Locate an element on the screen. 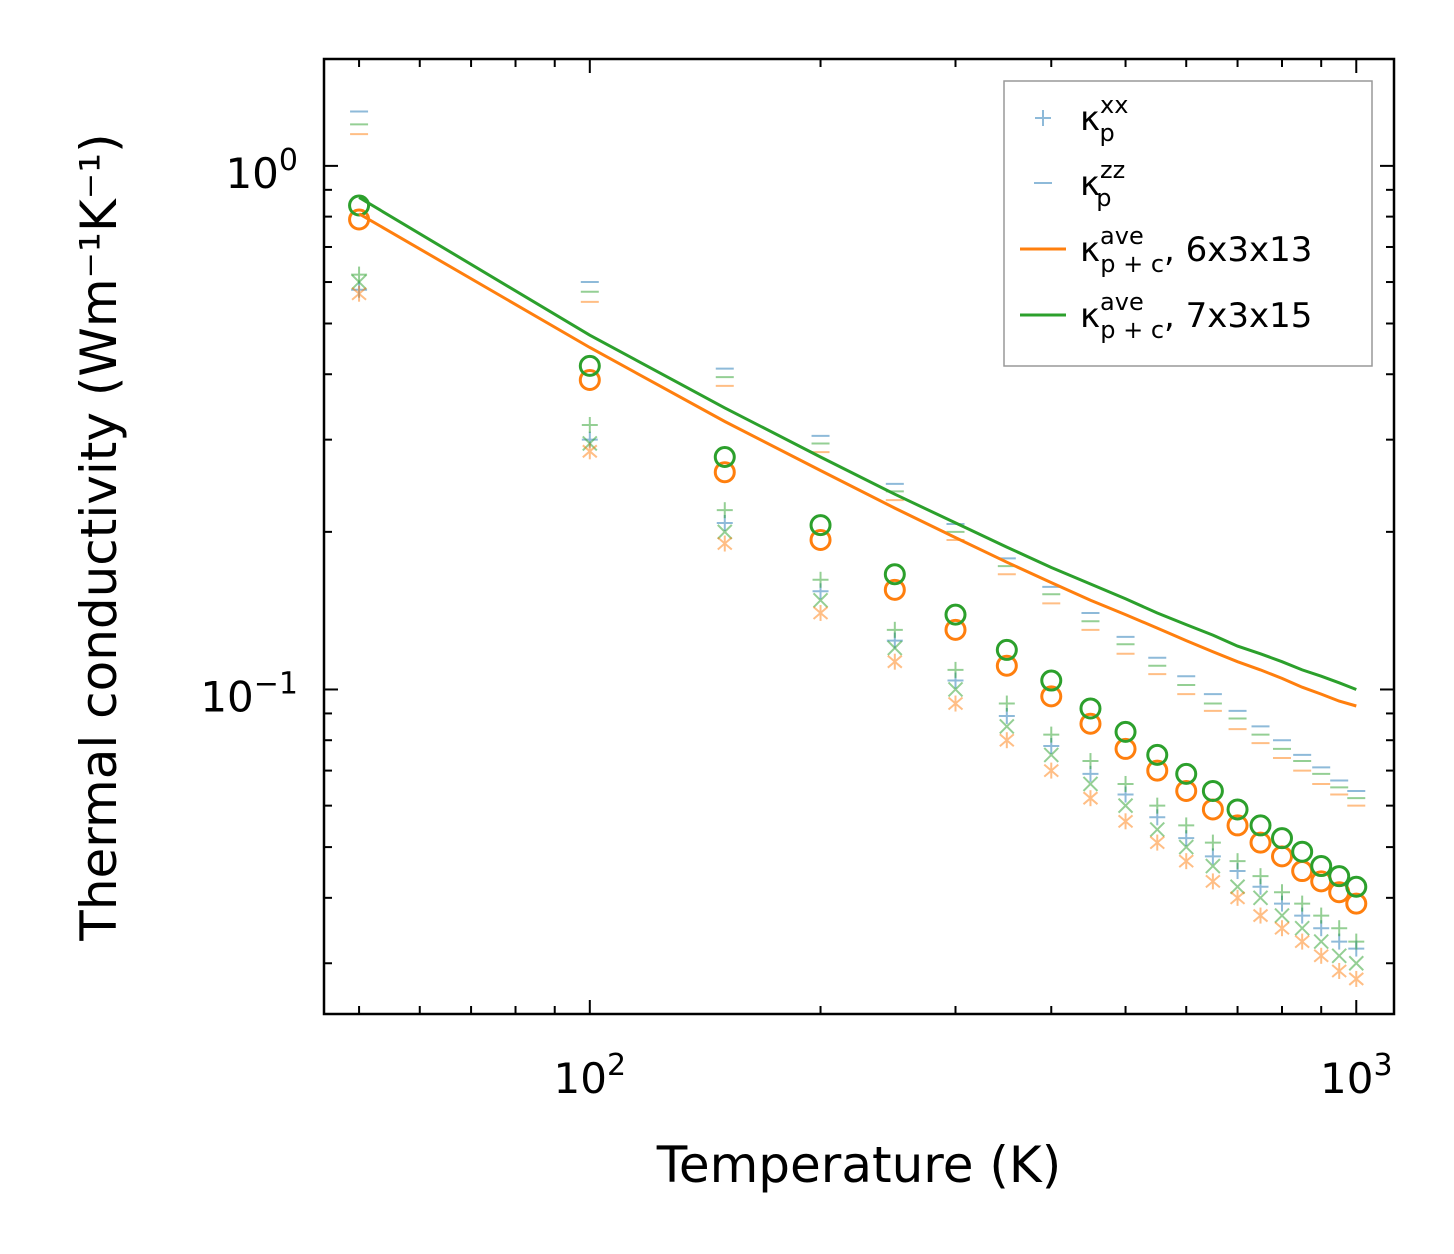 The width and height of the screenshot is (1454, 1254). legend-label: κzz p is located at coordinates (1102, 184).